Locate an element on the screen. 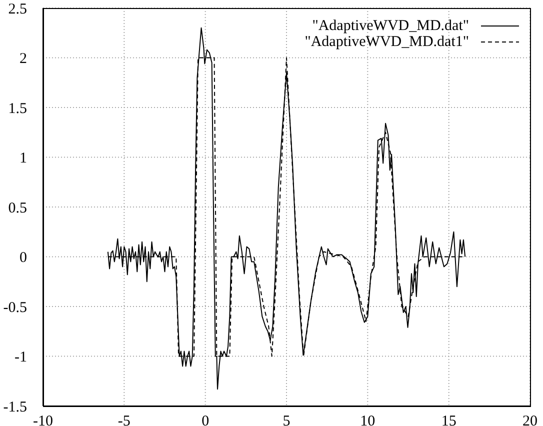 Image resolution: width=543 pixels, height=426 pixels. legend-label: "AdaptiveWVD_MD.dat" is located at coordinates (390, 26).